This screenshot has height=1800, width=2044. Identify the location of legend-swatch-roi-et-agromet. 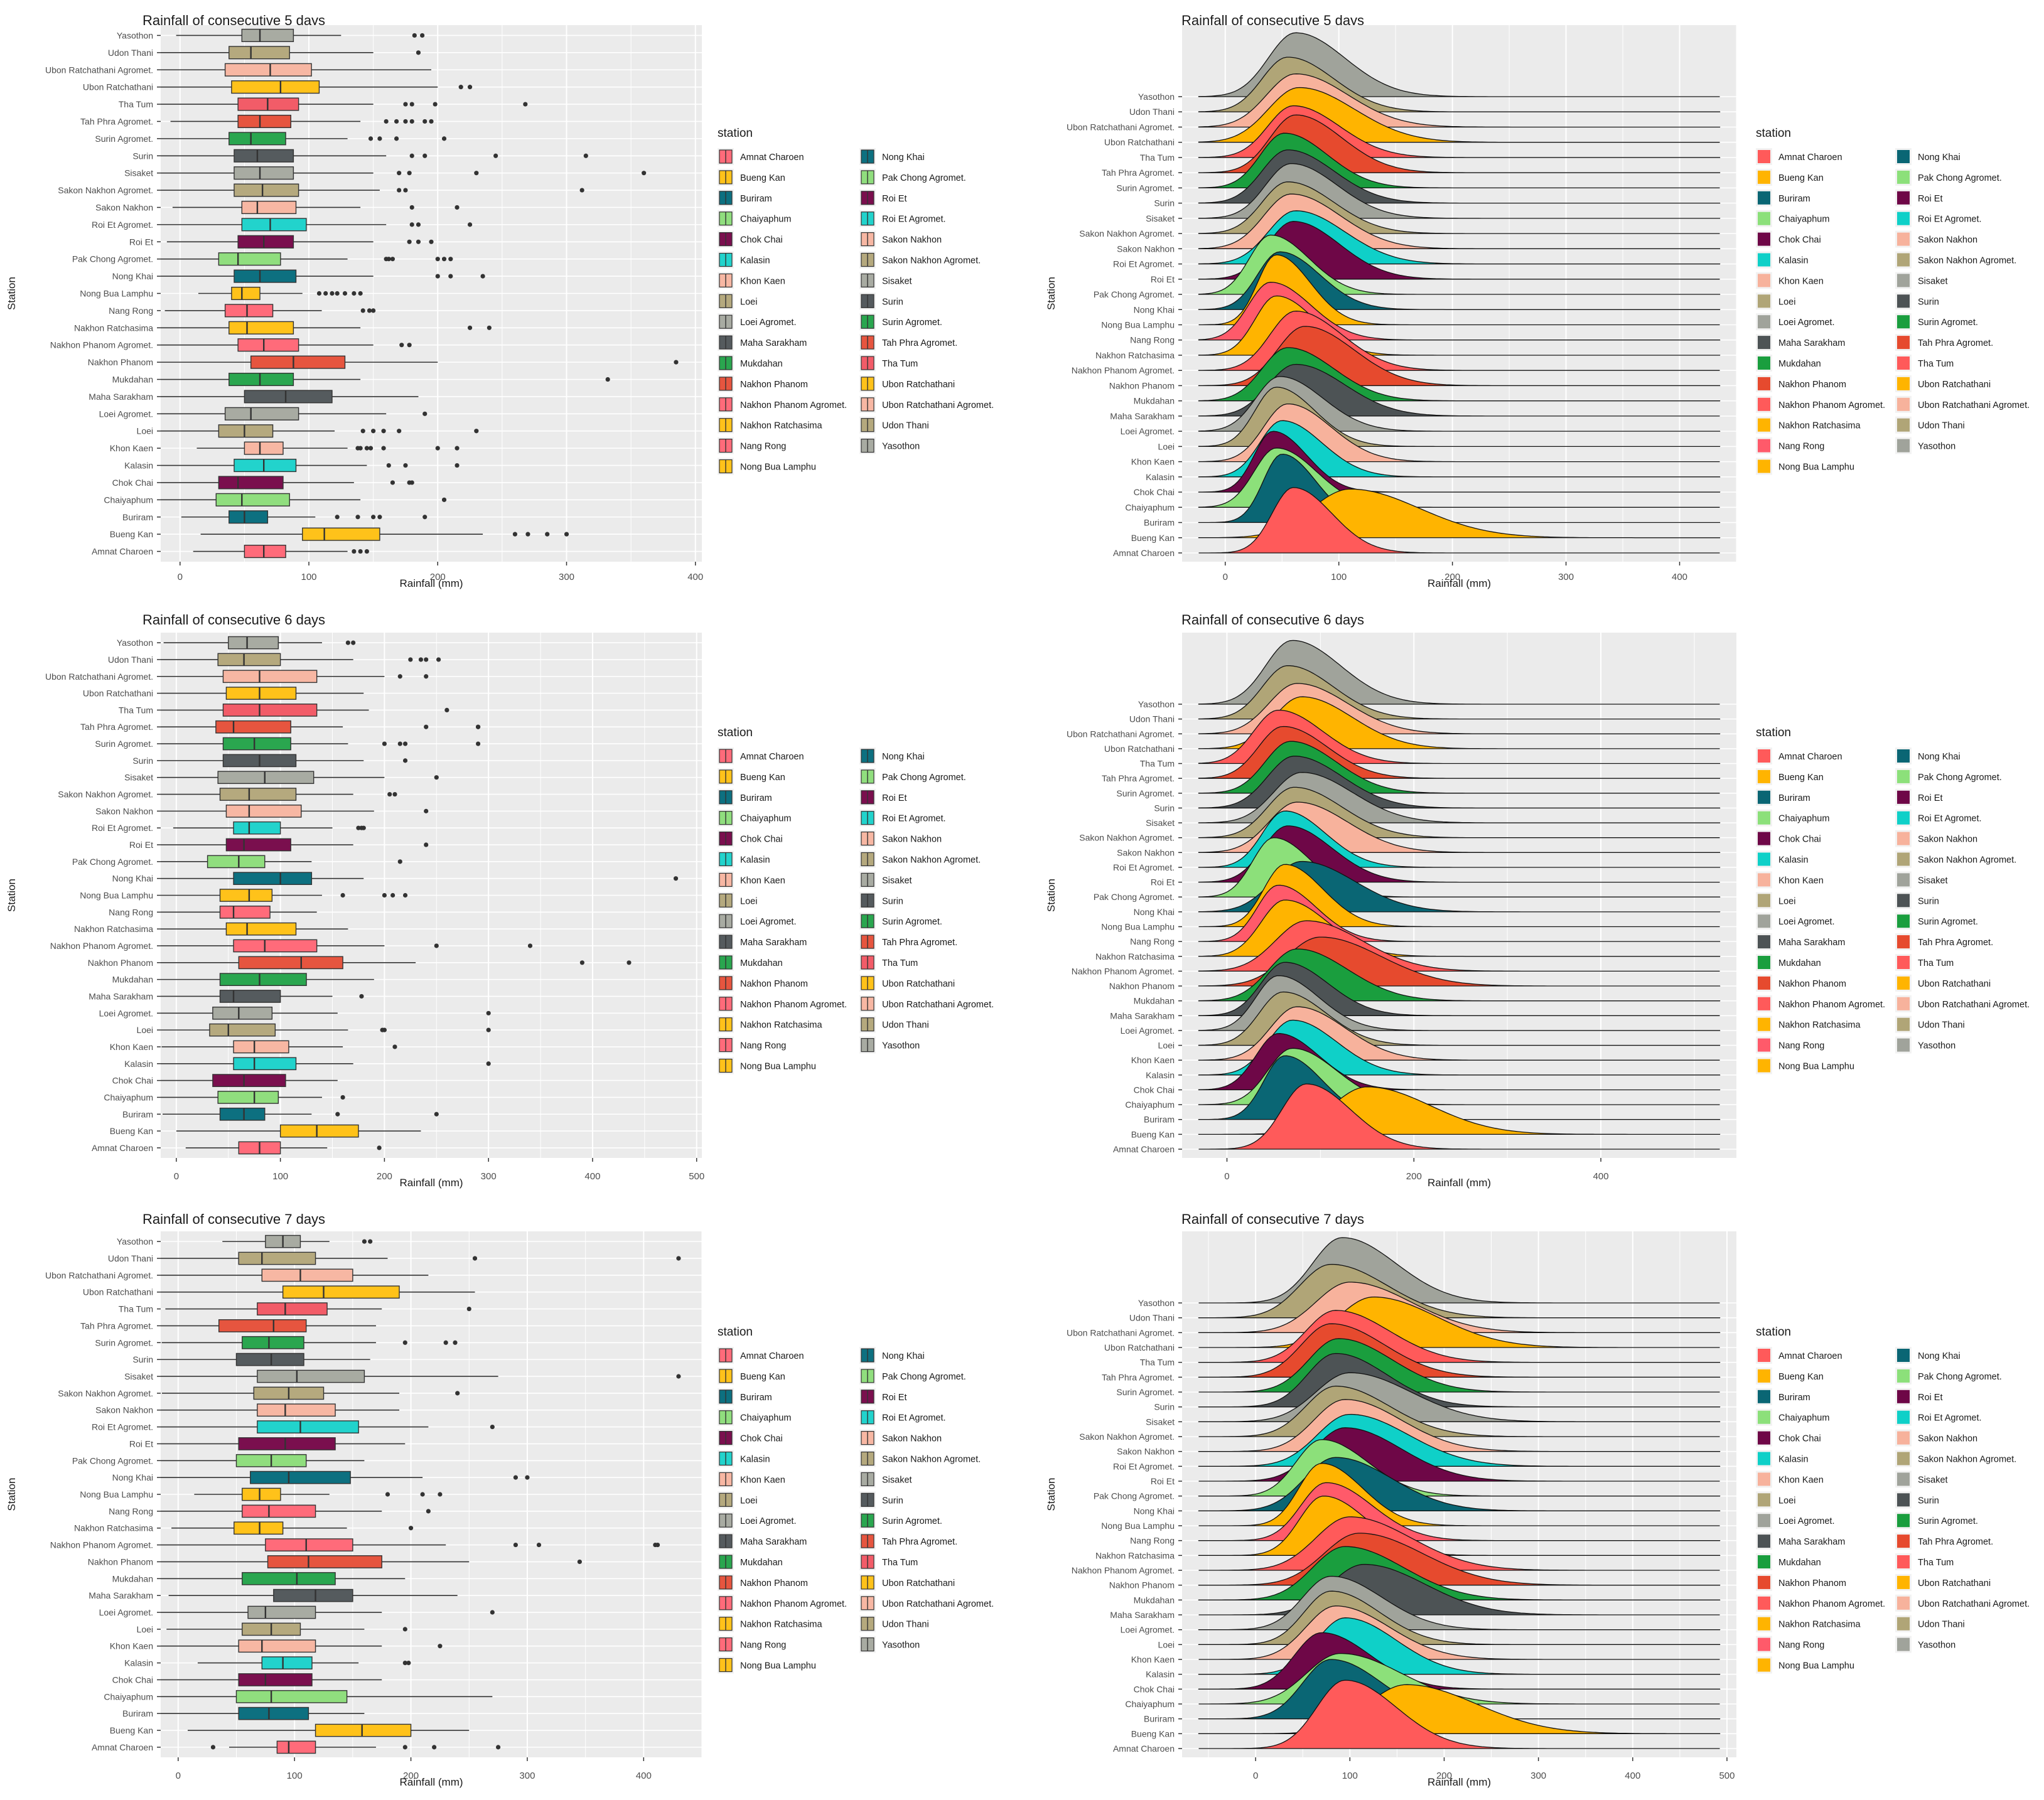
(1903, 218).